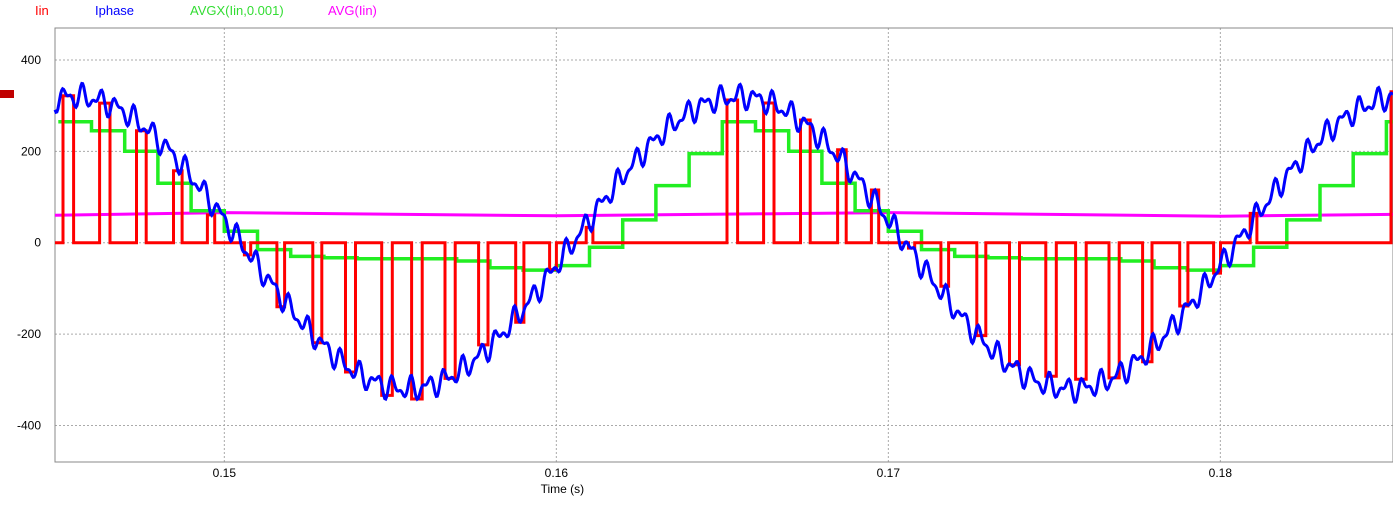 The height and width of the screenshot is (505, 1393). What do you see at coordinates (31, 60) in the screenshot?
I see `y-tick-label: 400` at bounding box center [31, 60].